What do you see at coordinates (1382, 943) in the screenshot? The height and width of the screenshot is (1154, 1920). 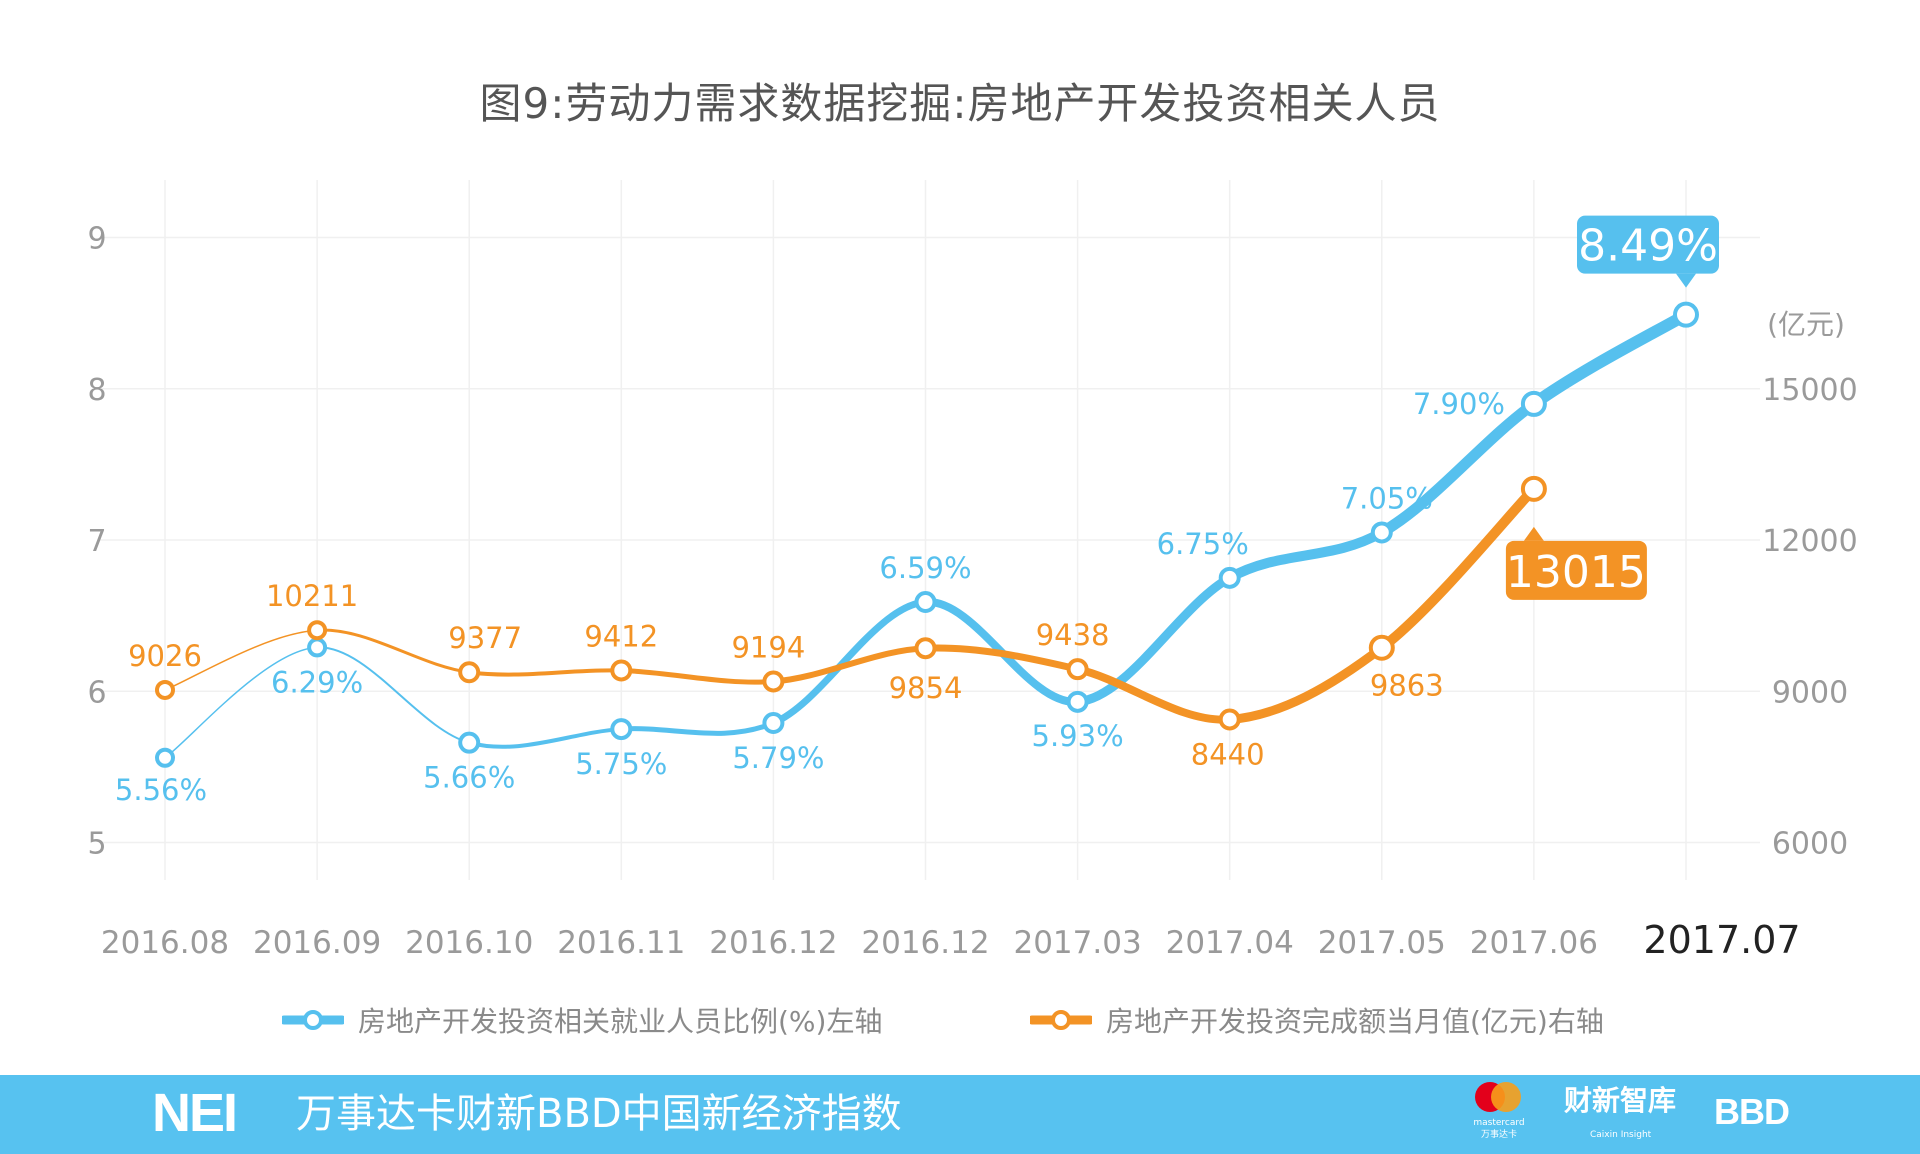 I see `x-tick-label: 2017.05` at bounding box center [1382, 943].